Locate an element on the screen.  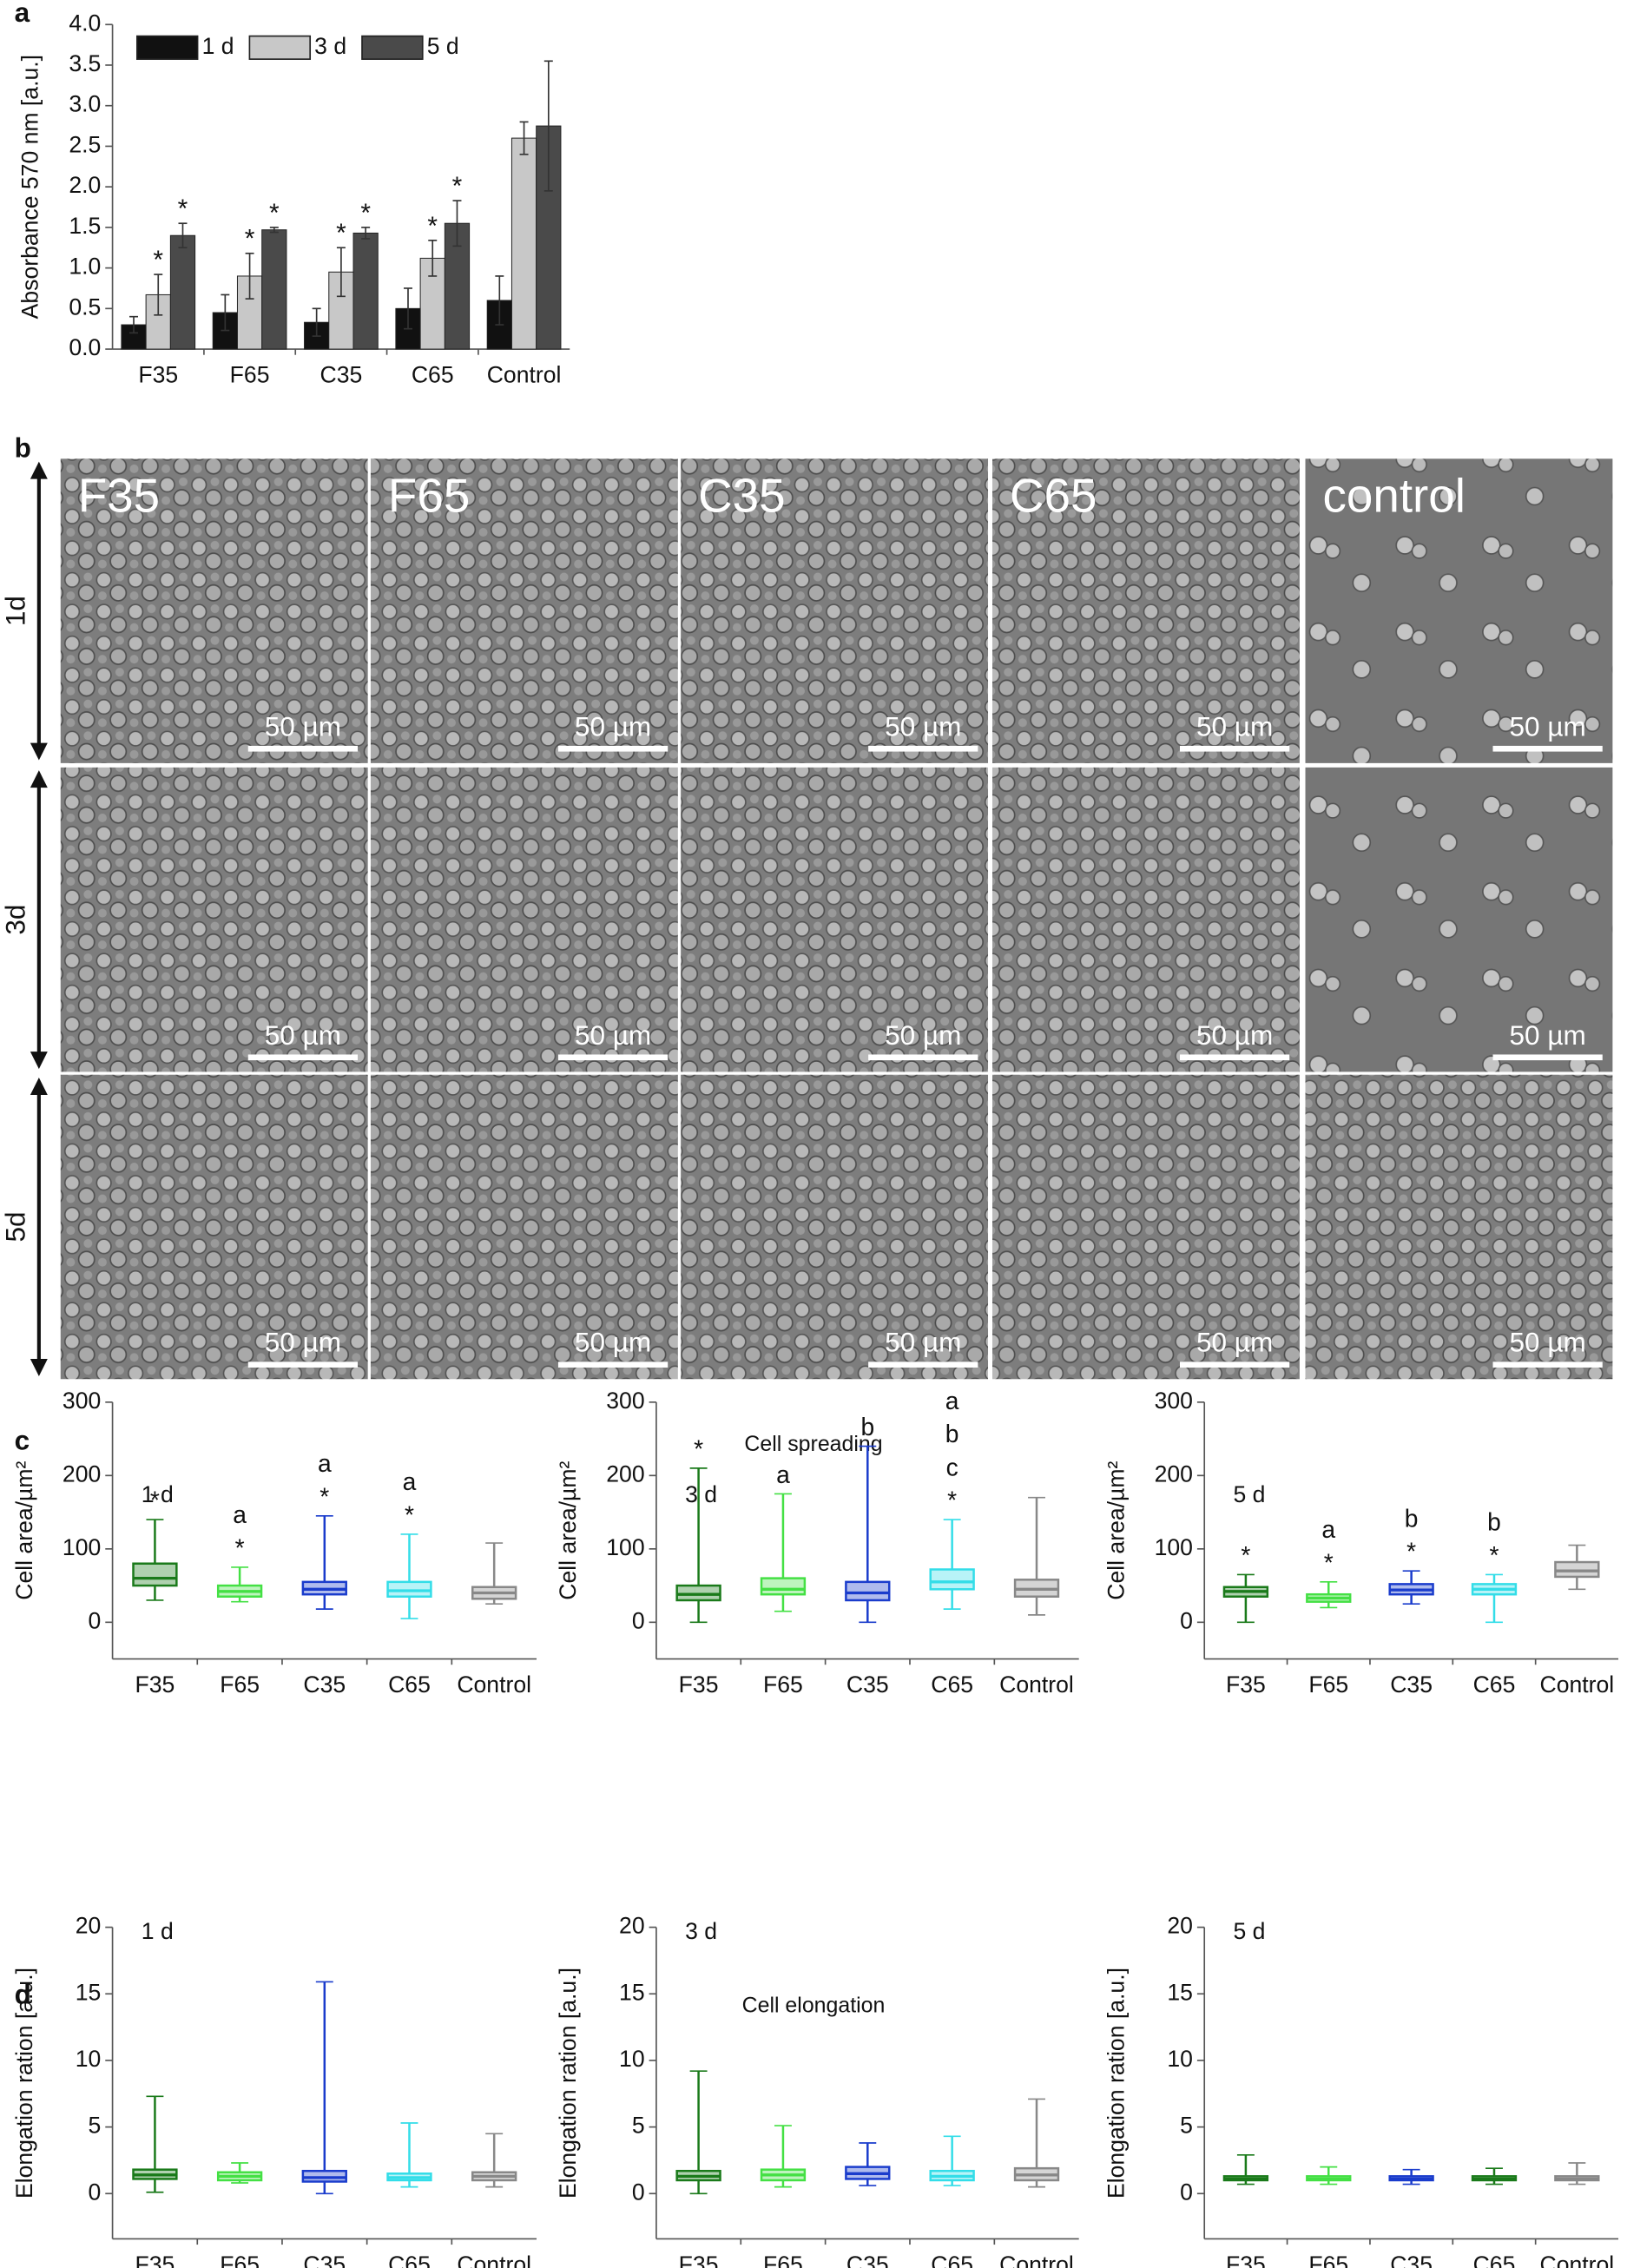
legend-label: 5 d is located at coordinates (443, 46).